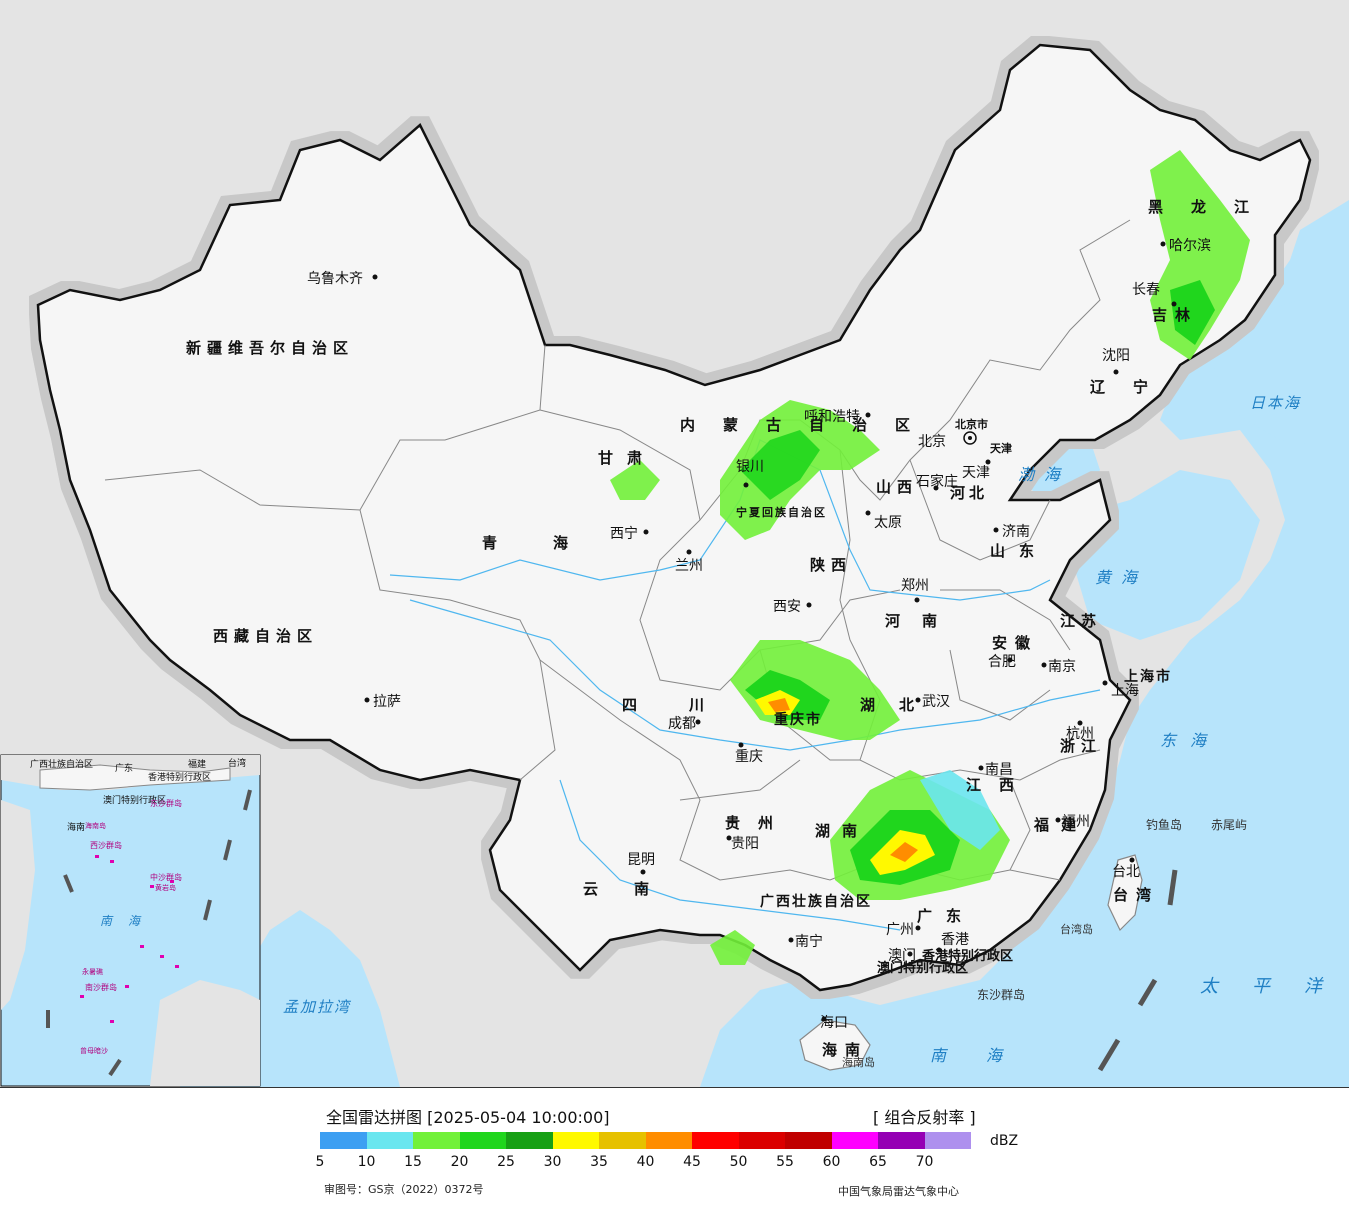 The height and width of the screenshot is (1209, 1349). I want to click on legend-colorbar, so click(645, 1140).